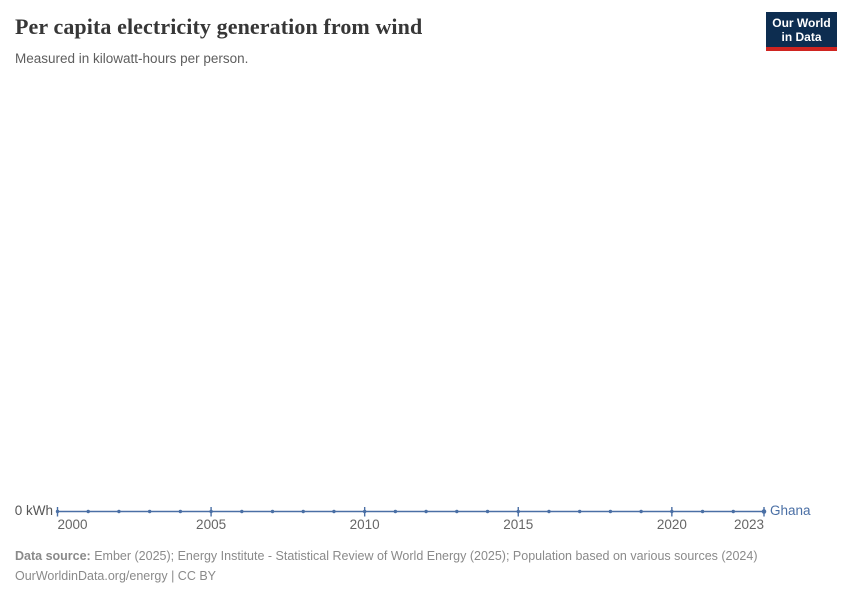 Image resolution: width=850 pixels, height=600 pixels. Describe the element at coordinates (116, 576) in the screenshot. I see `license-line: OurWorldinData.org/energy | CC BY` at that location.